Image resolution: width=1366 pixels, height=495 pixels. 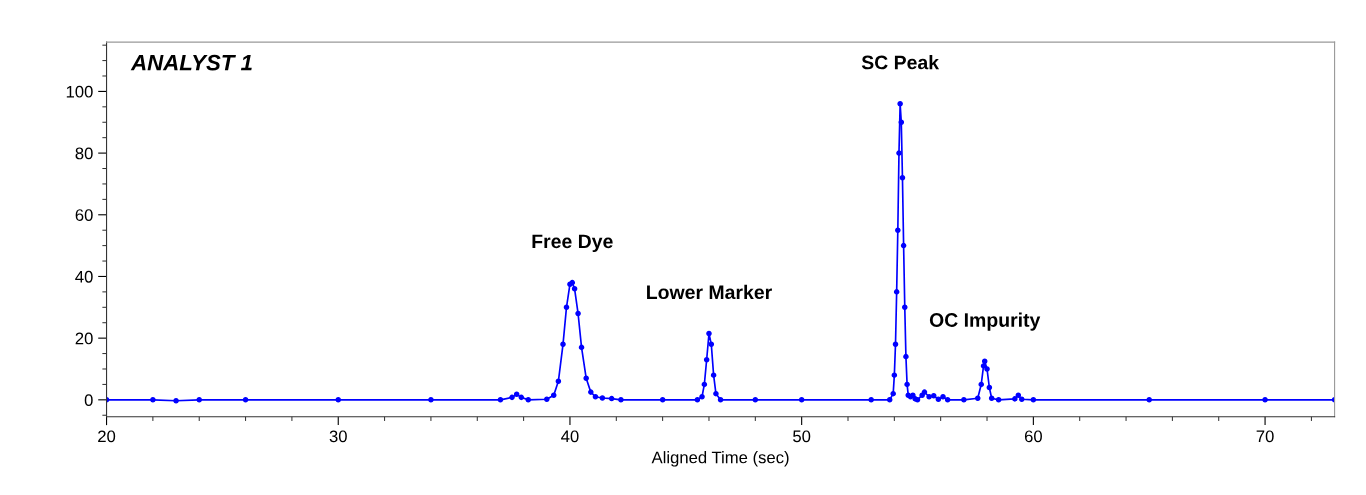 What do you see at coordinates (1265, 436) in the screenshot?
I see `x-tick-label: 70` at bounding box center [1265, 436].